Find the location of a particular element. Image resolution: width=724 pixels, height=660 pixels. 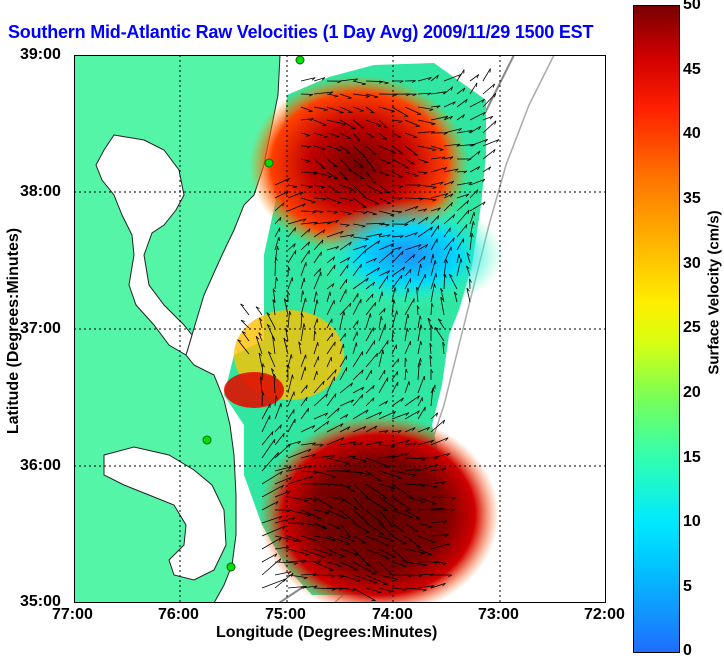

colorbar-label: Surface Velocity (cm/s) is located at coordinates (714, 293).